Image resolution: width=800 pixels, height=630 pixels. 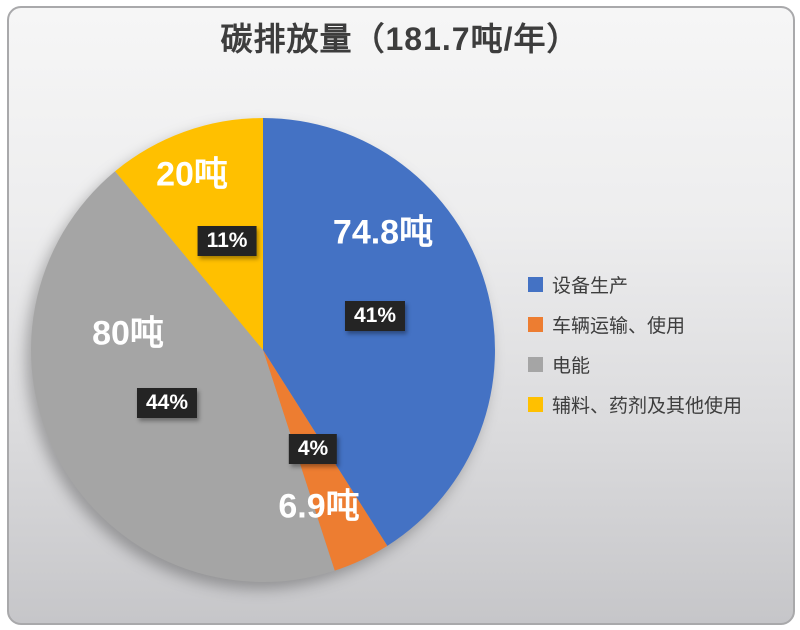 What do you see at coordinates (227, 241) in the screenshot?
I see `slice-percent-badge: 11%` at bounding box center [227, 241].